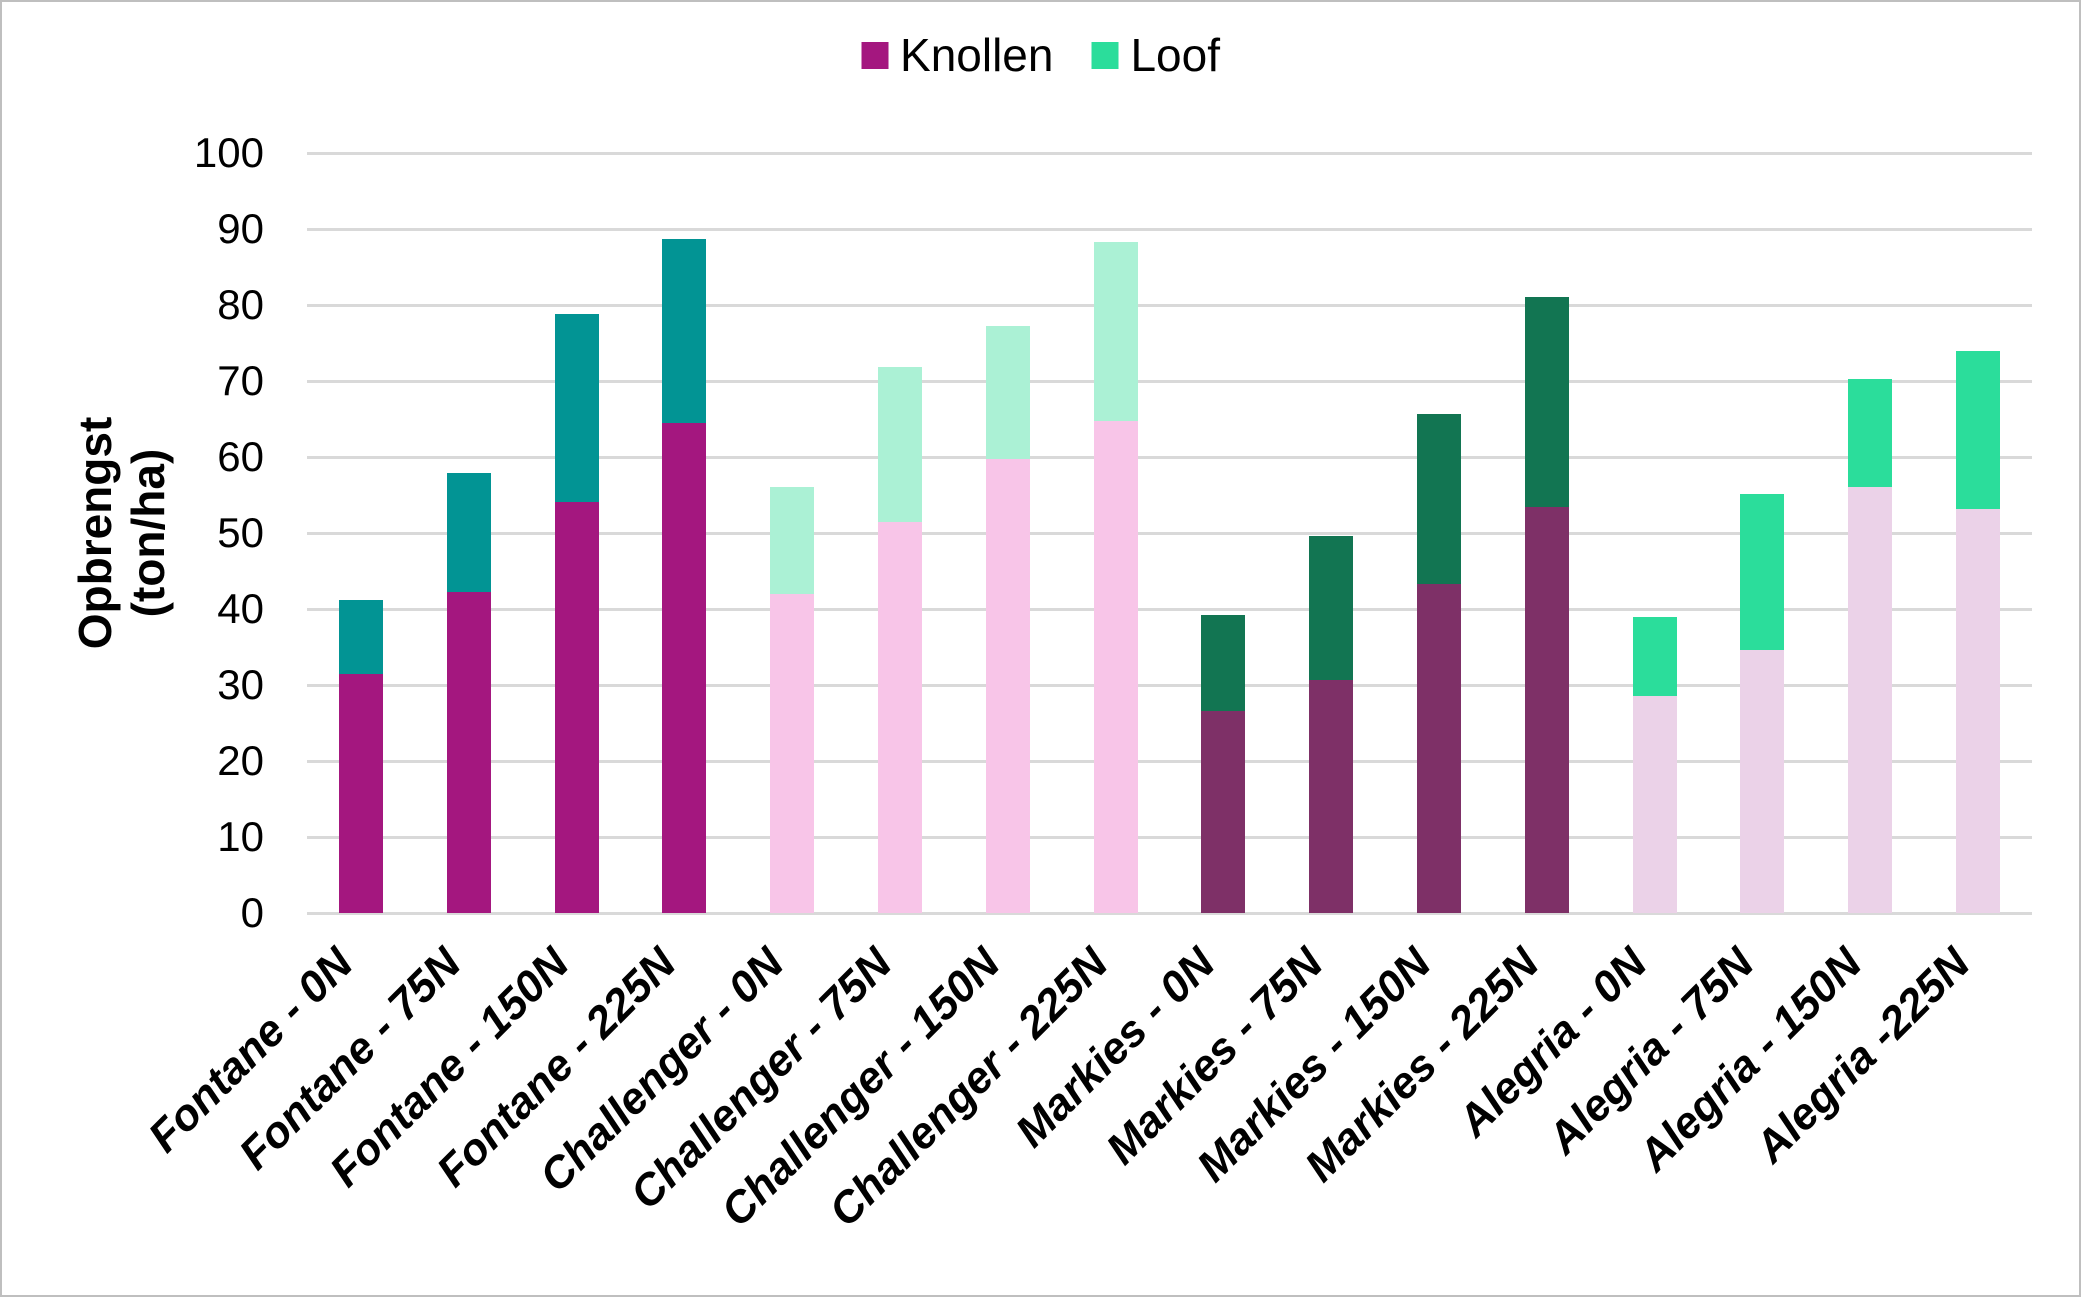  I want to click on chart-legend: Knollen Loof, so click(1040, 55).